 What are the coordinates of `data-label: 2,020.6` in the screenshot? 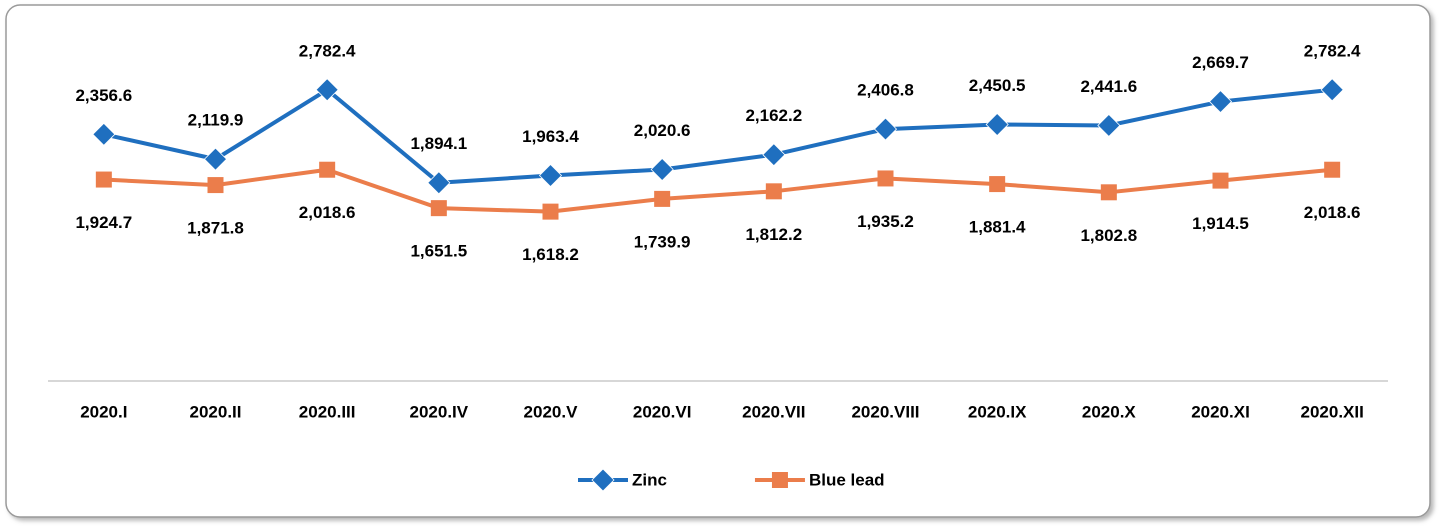 It's located at (662, 130).